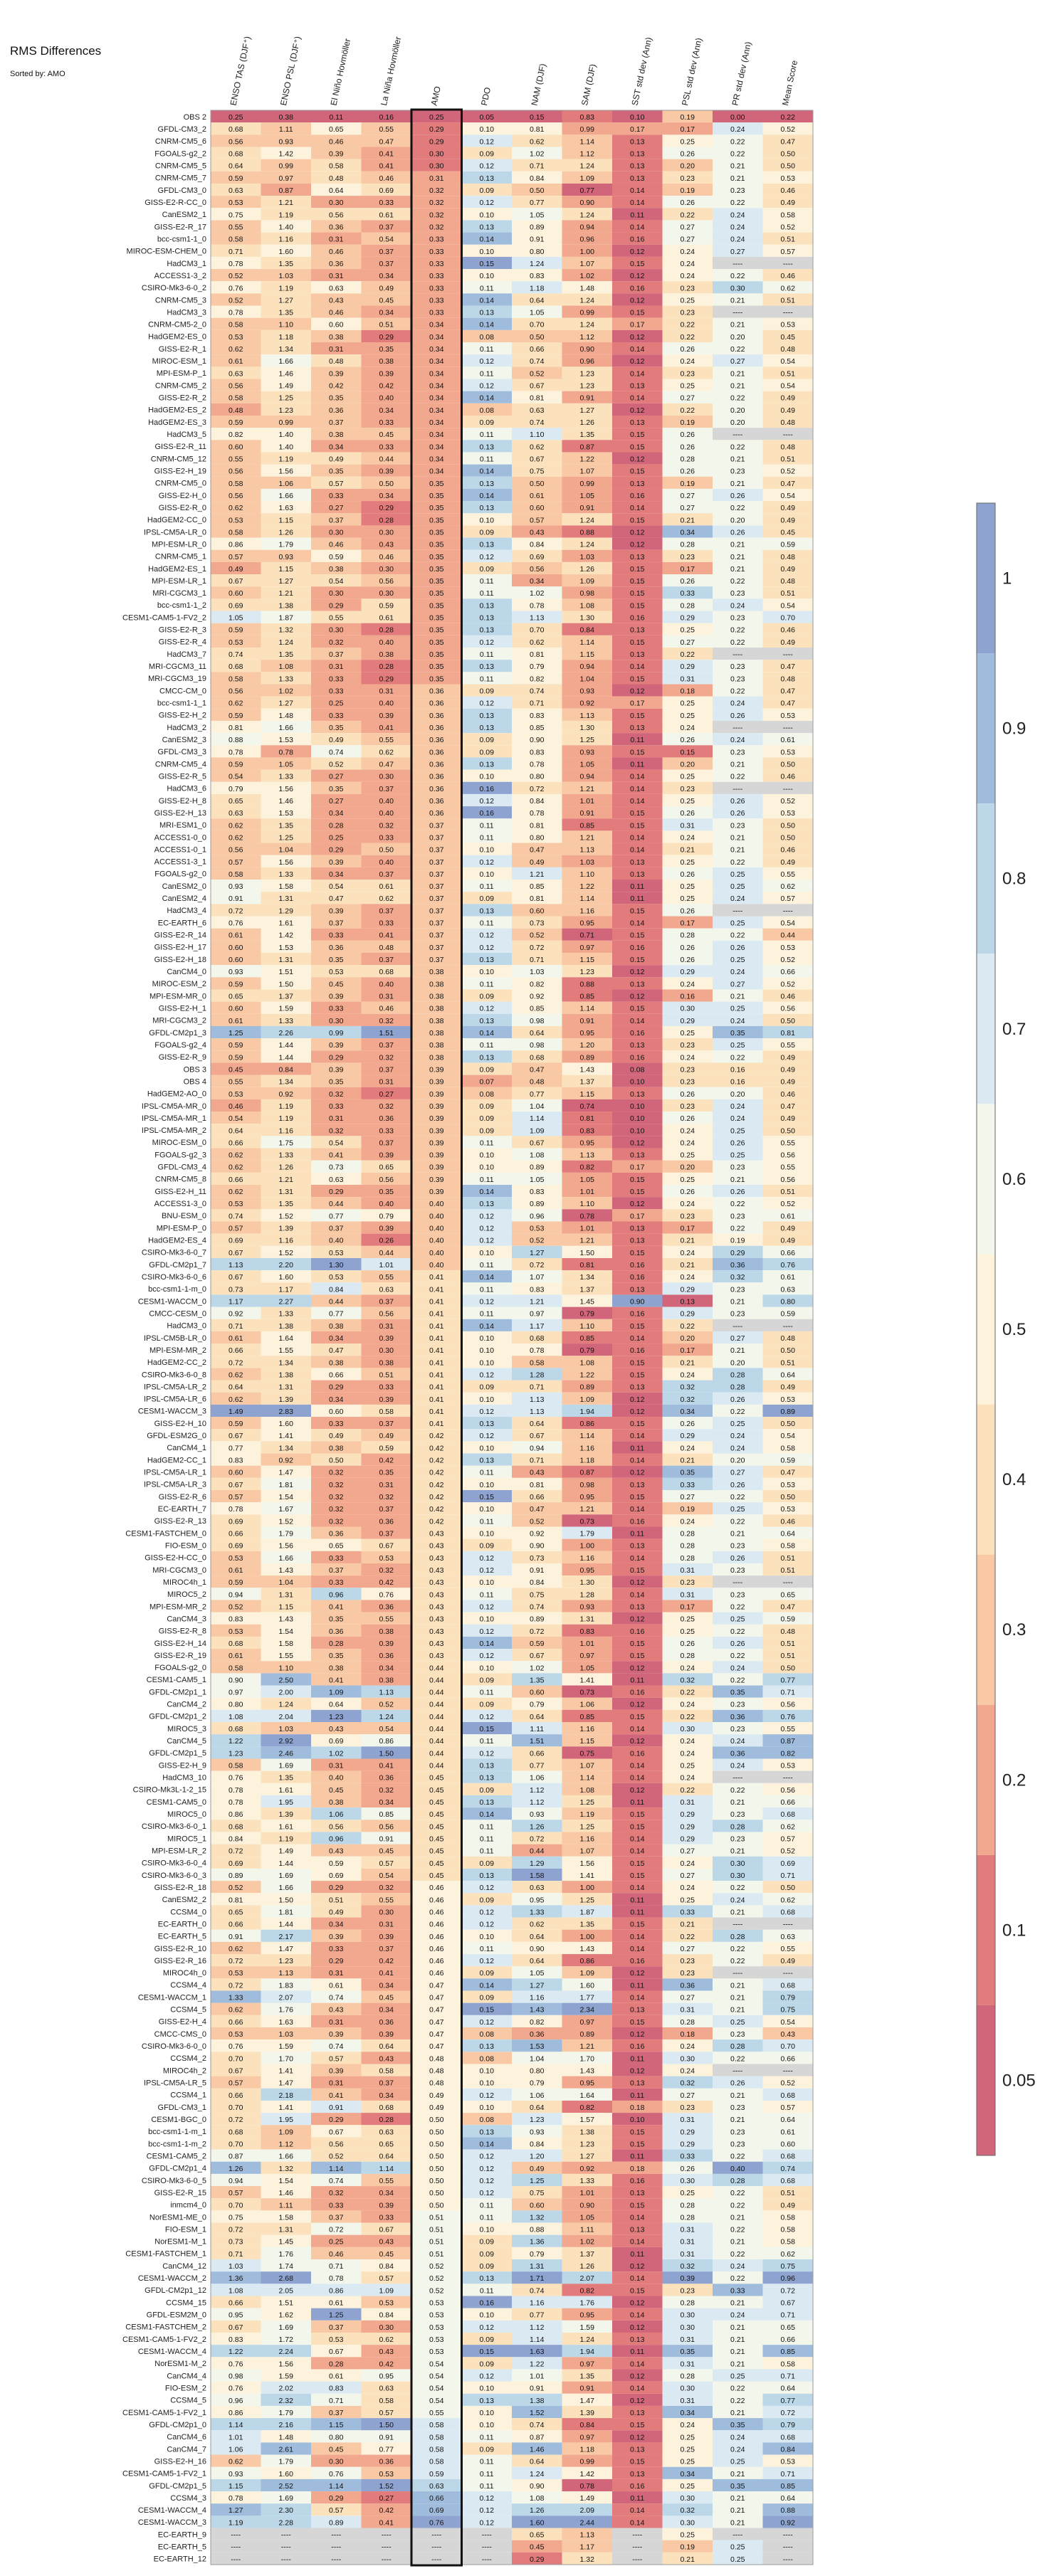  What do you see at coordinates (587, 1192) in the screenshot?
I see `cell-value: 1.01` at bounding box center [587, 1192].